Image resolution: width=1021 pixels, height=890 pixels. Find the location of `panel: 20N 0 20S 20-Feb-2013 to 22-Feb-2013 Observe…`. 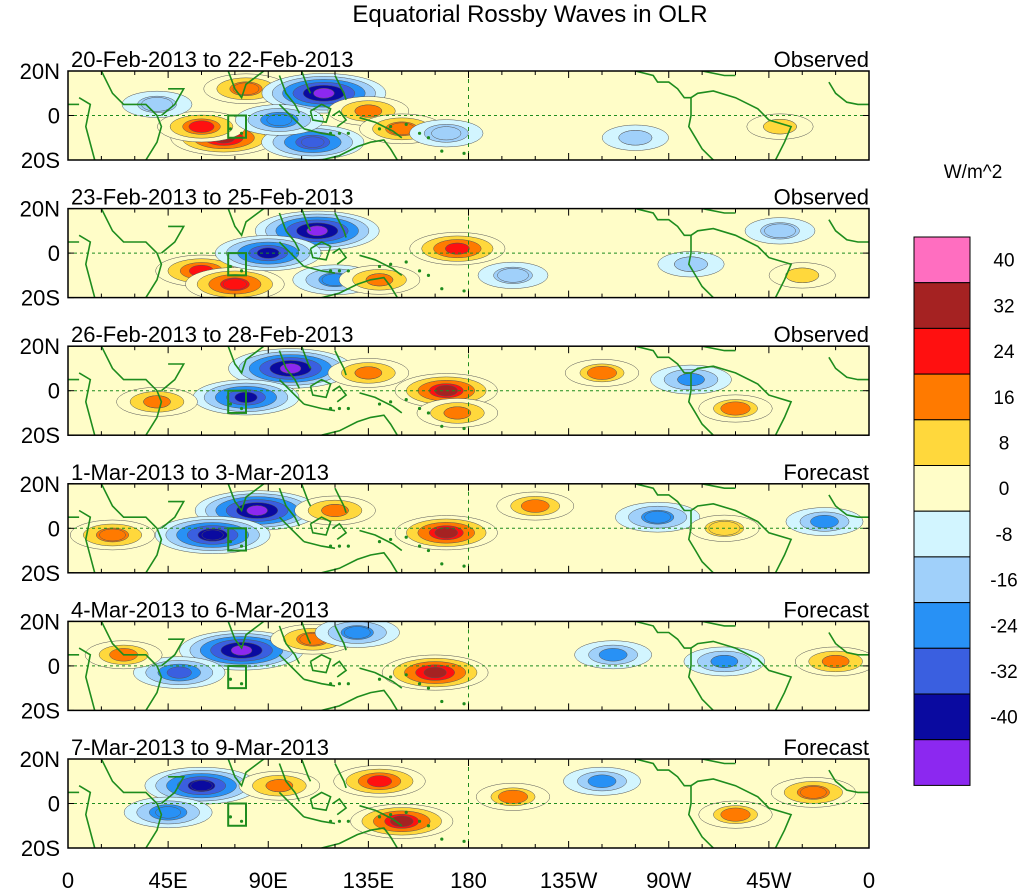

panel: 20N 0 20S 20-Feb-2013 to 22-Feb-2013 Observe… is located at coordinates (445, 110).